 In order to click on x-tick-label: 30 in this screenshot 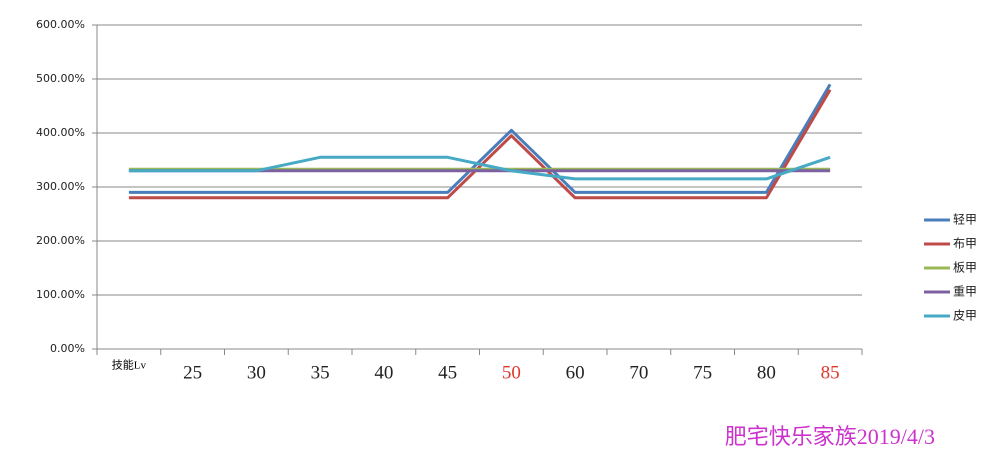, I will do `click(256, 372)`.